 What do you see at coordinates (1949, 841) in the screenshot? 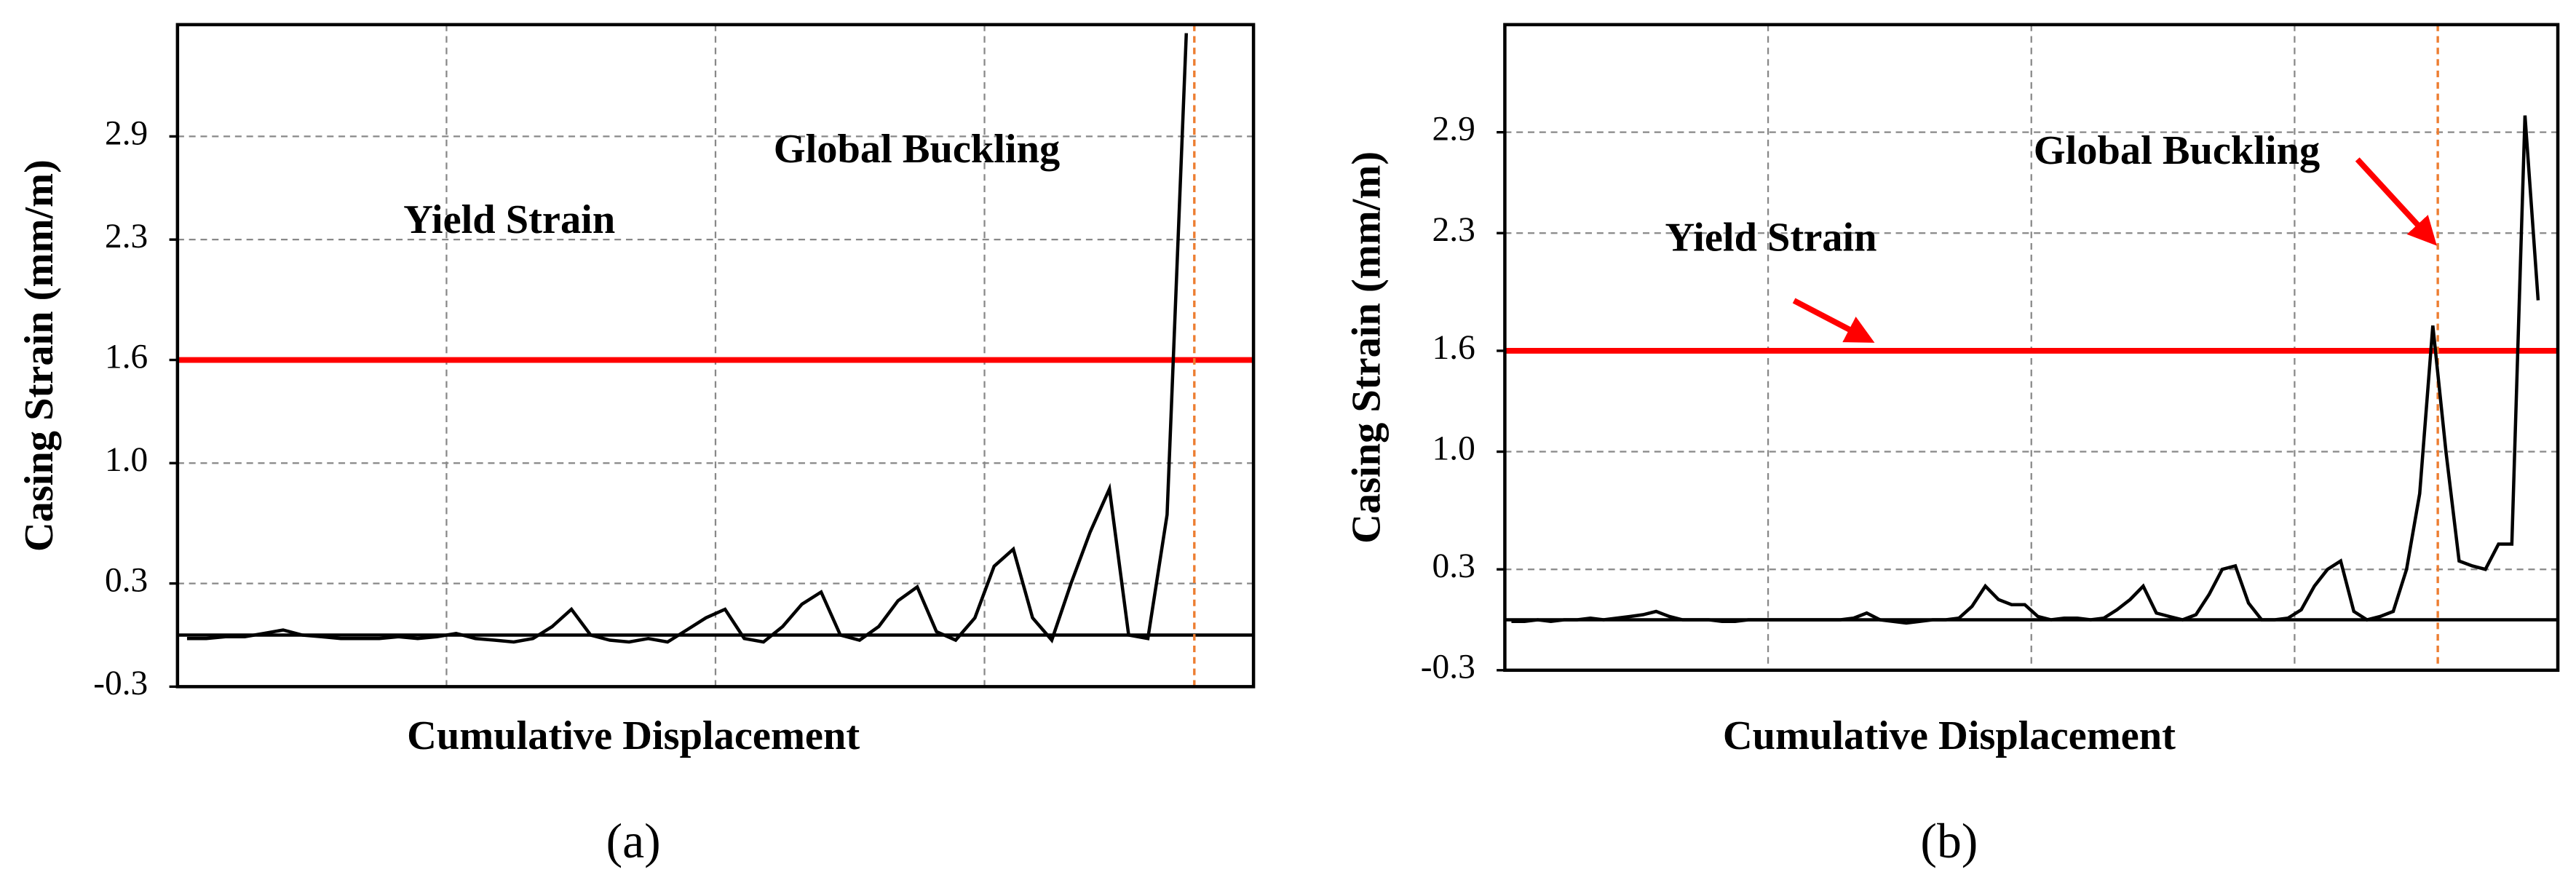
I see `panel-label: (b)` at bounding box center [1949, 841].